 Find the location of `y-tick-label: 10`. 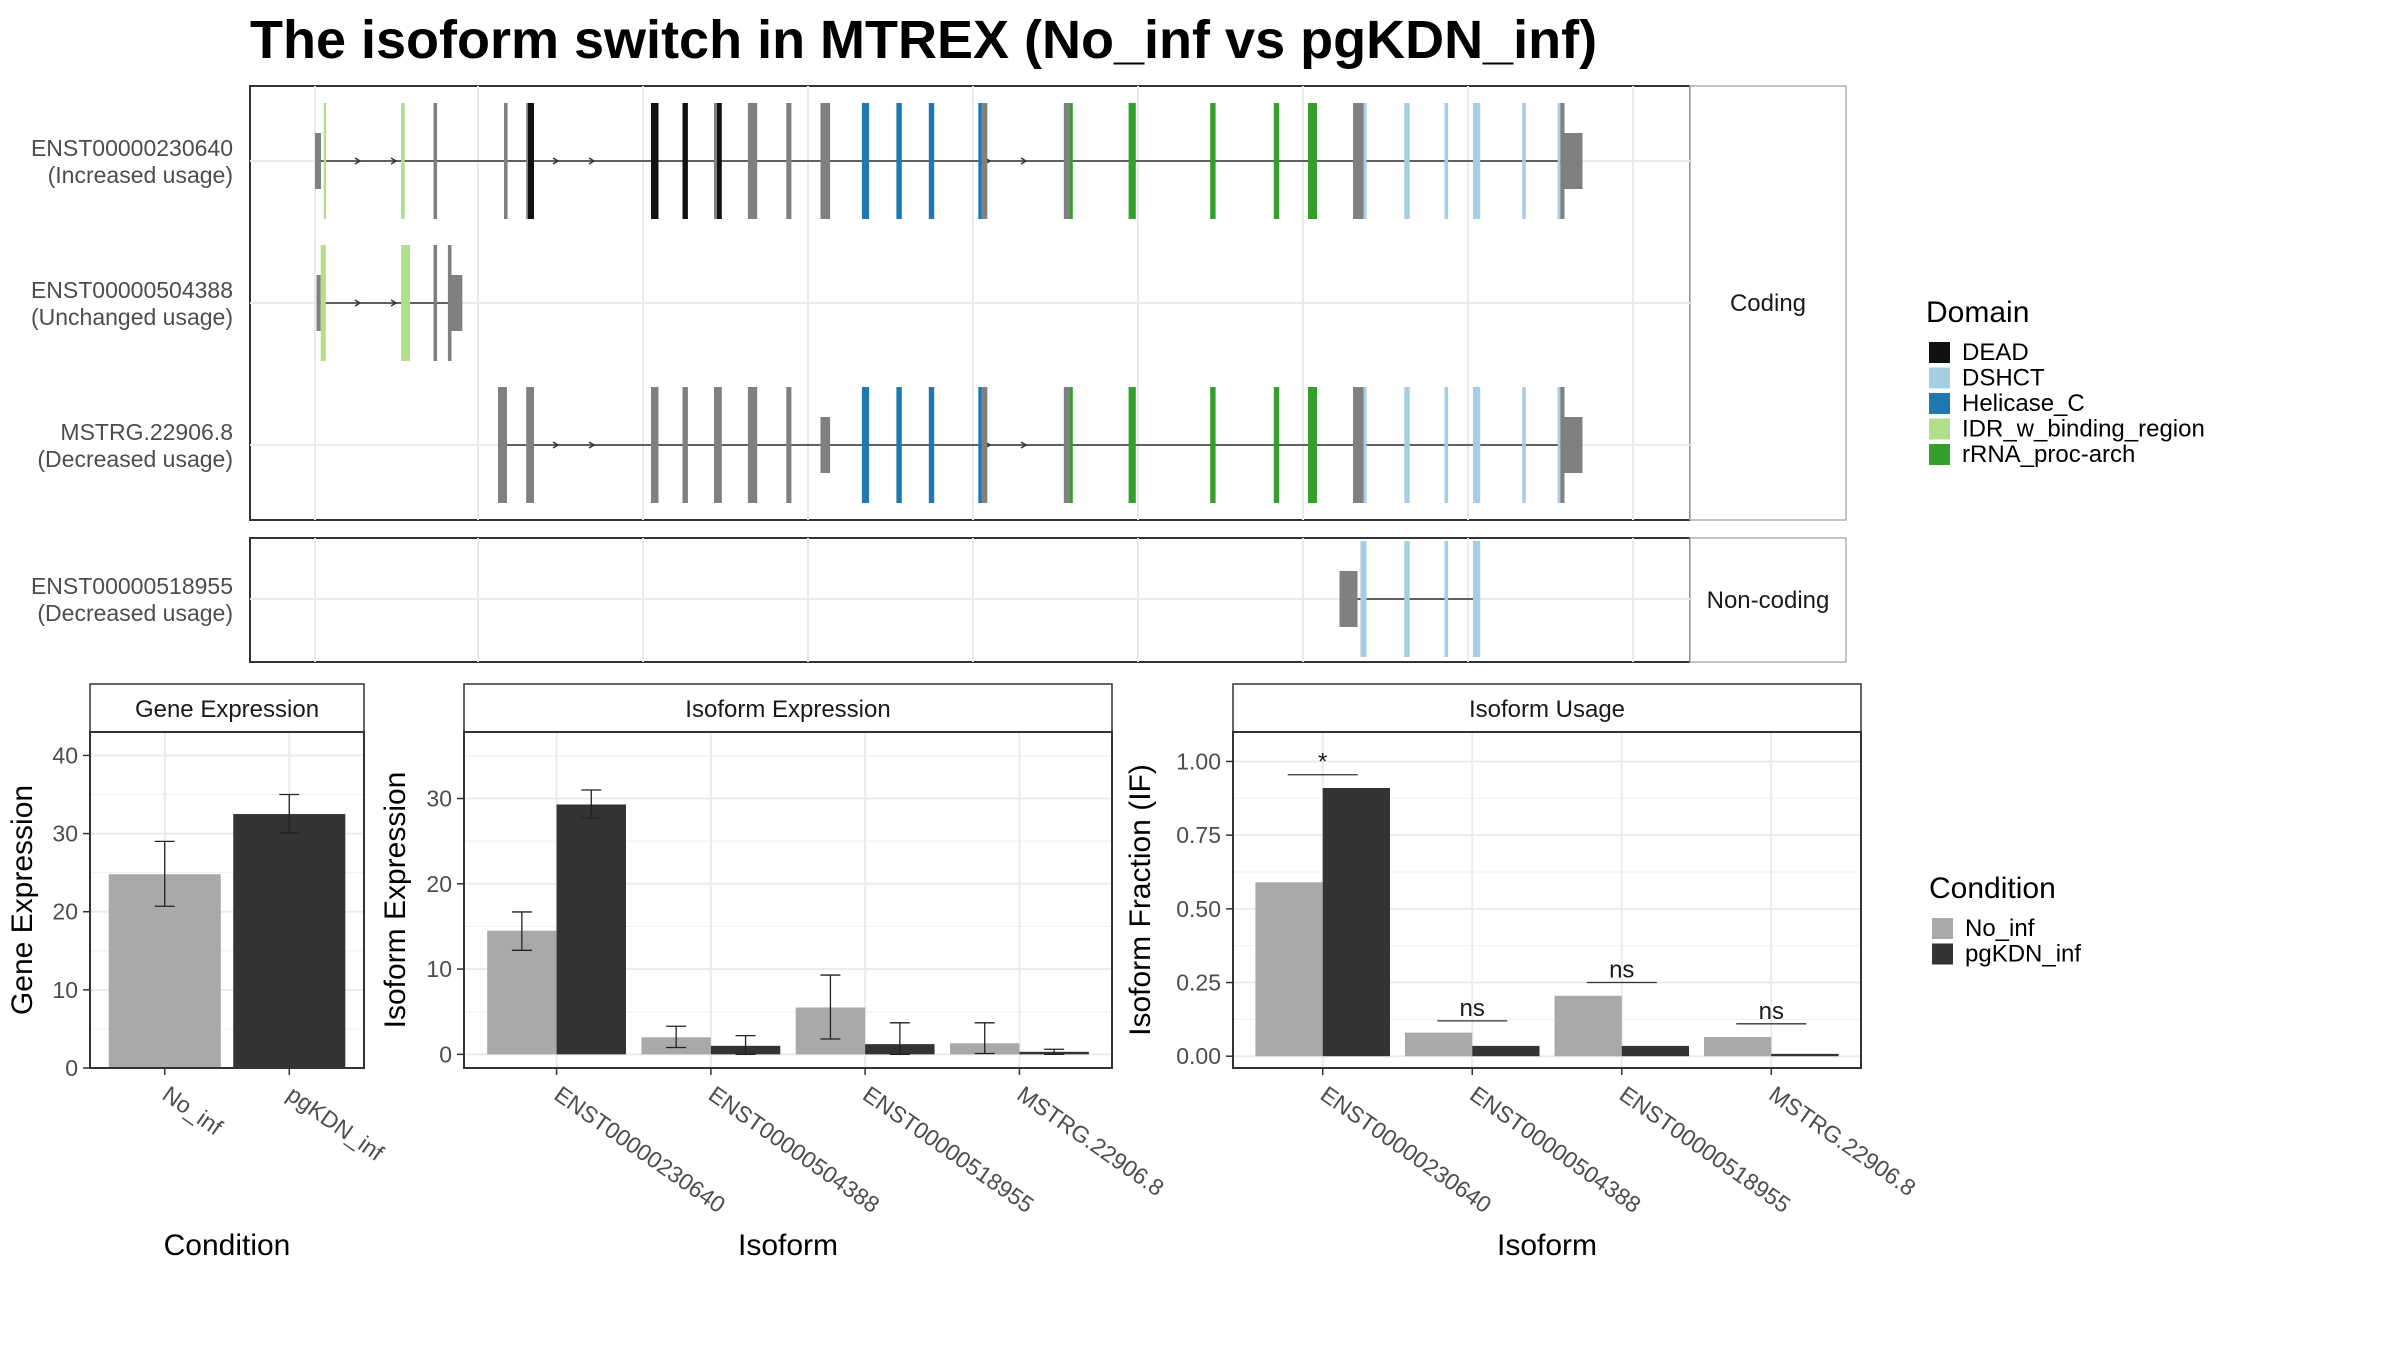

y-tick-label: 10 is located at coordinates (65, 990).